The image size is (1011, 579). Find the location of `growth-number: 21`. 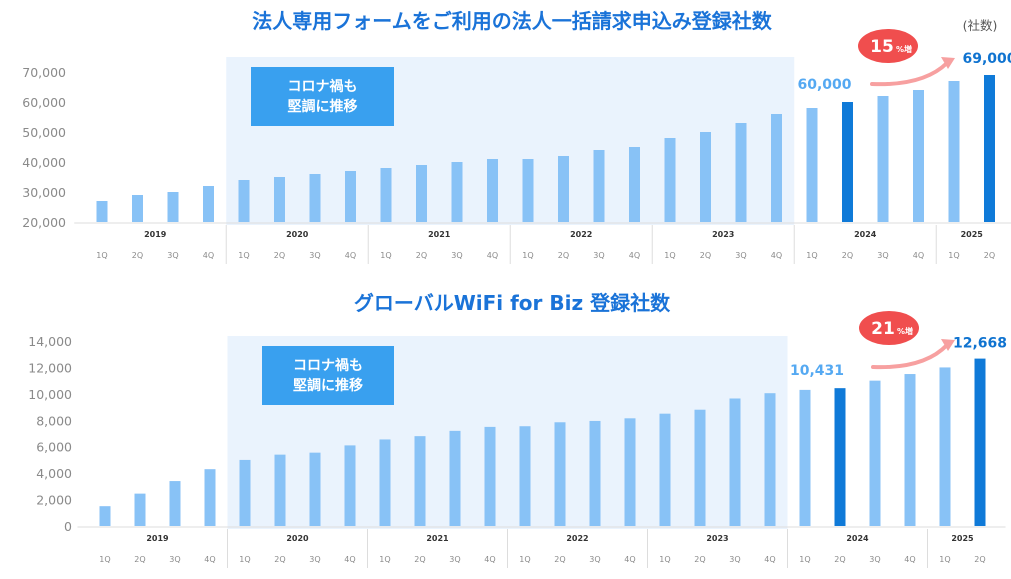

growth-number: 21 is located at coordinates (883, 329).